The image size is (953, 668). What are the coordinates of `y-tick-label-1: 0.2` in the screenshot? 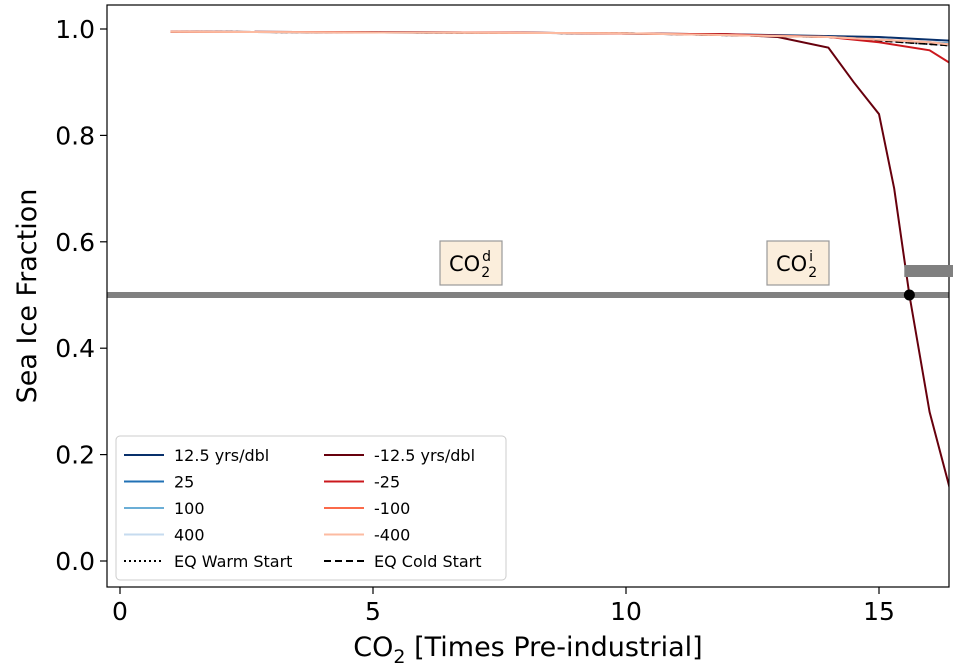 It's located at (75, 455).